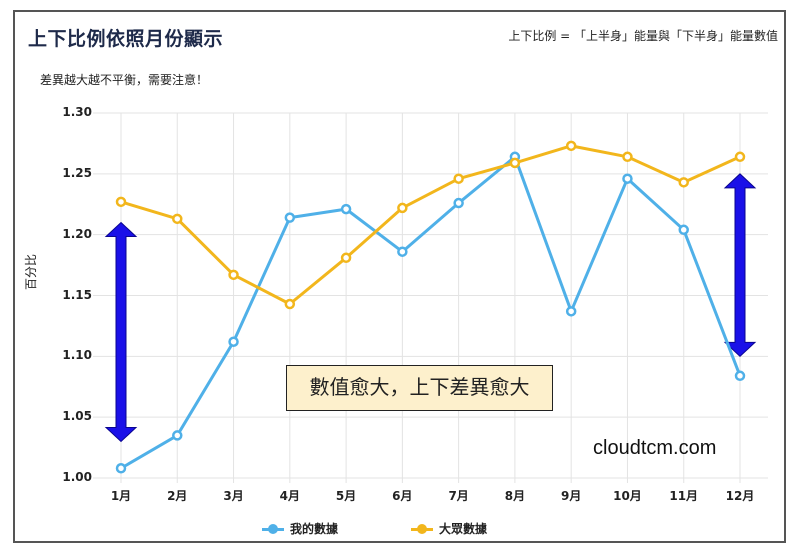  I want to click on formula-note: 上下比例 = 「上半身」能量與「下半身」能量數值, so click(643, 36).